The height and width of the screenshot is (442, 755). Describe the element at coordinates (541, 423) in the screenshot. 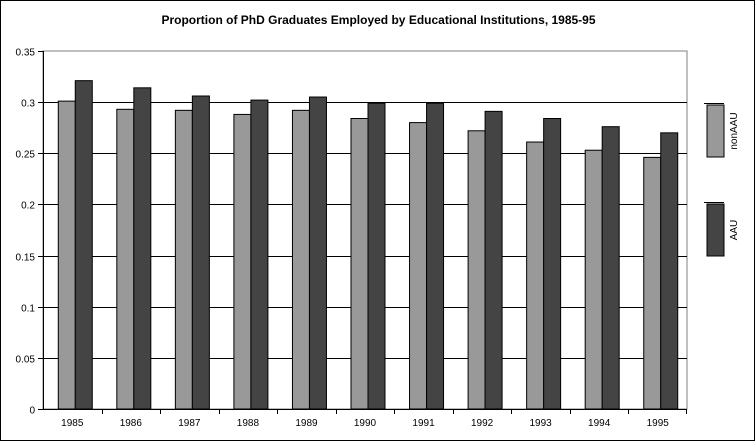

I see `x-tick-label: 1993` at that location.